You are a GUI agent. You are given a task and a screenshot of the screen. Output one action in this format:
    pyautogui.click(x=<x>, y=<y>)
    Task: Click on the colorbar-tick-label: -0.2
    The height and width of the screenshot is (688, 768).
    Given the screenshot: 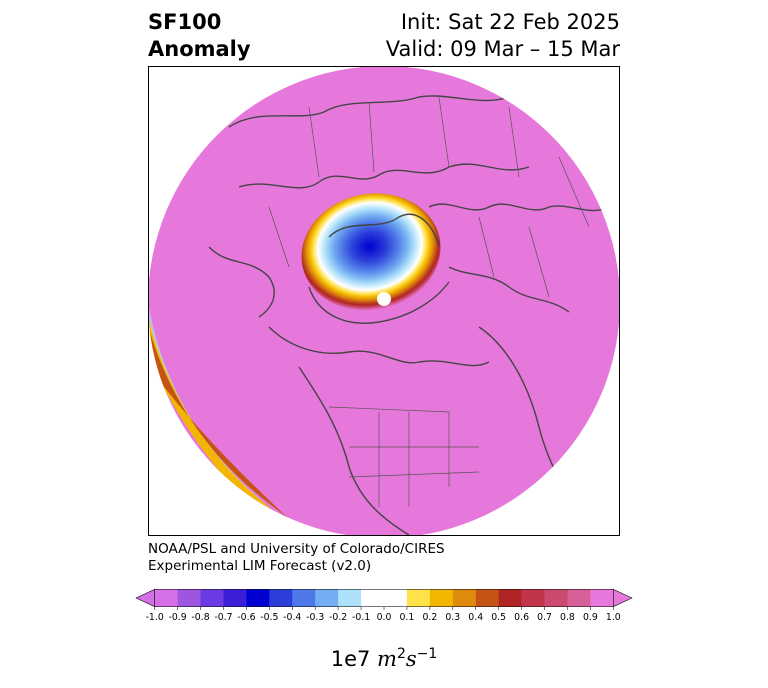 What is the action you would take?
    pyautogui.click(x=338, y=617)
    